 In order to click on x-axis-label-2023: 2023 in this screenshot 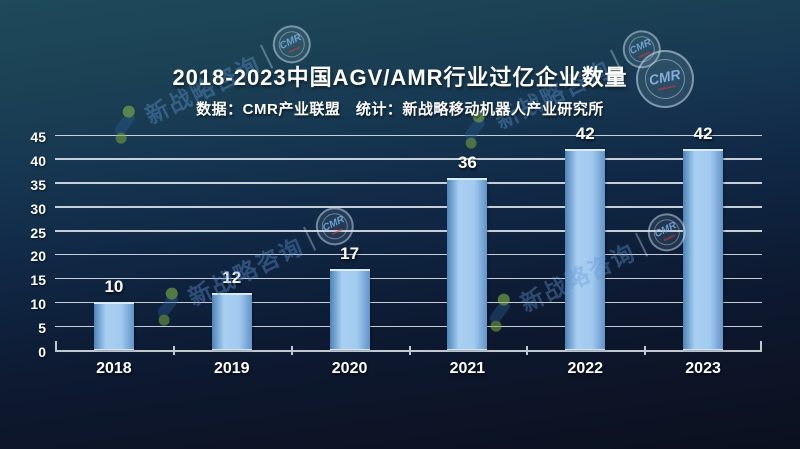, I will do `click(703, 368)`.